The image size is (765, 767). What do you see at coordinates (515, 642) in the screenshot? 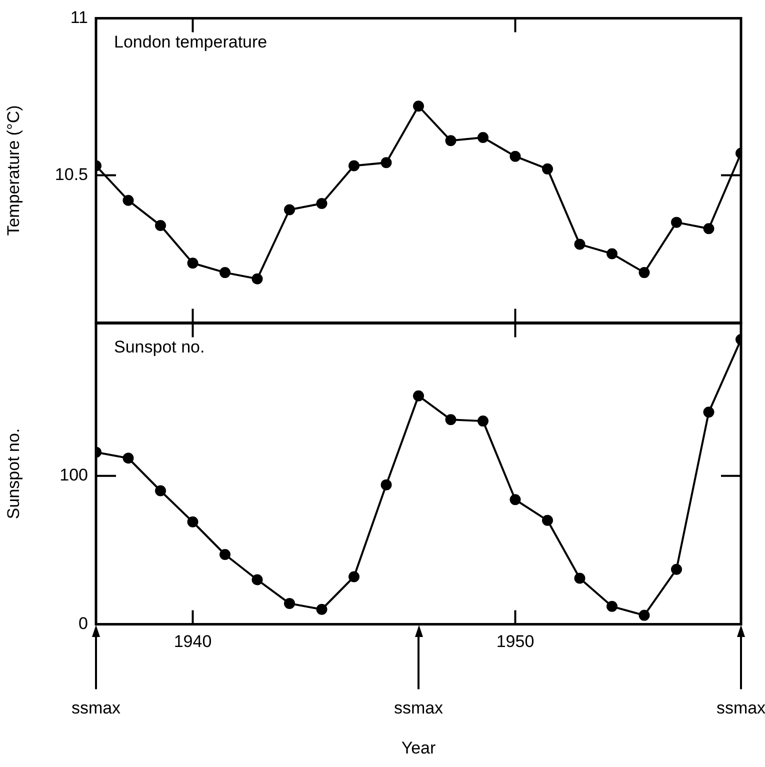
I see `x-tick-label: 1950` at bounding box center [515, 642].